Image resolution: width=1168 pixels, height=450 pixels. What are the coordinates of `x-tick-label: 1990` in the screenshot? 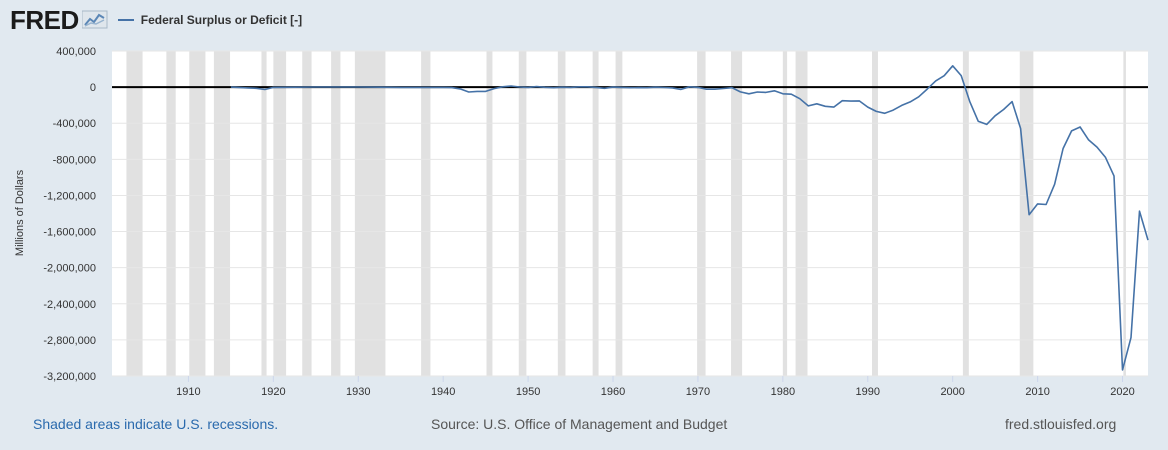 It's located at (868, 392).